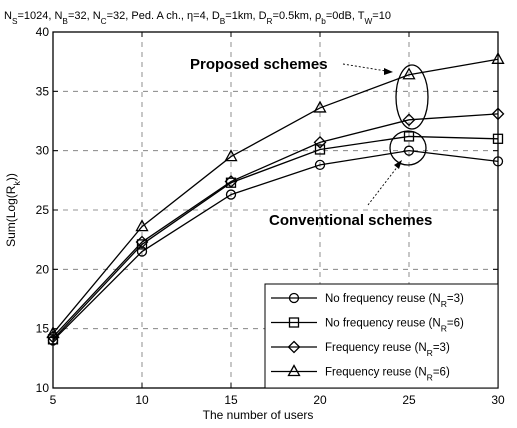  What do you see at coordinates (15, 21) in the screenshot?
I see `parameter-text: S` at bounding box center [15, 21].